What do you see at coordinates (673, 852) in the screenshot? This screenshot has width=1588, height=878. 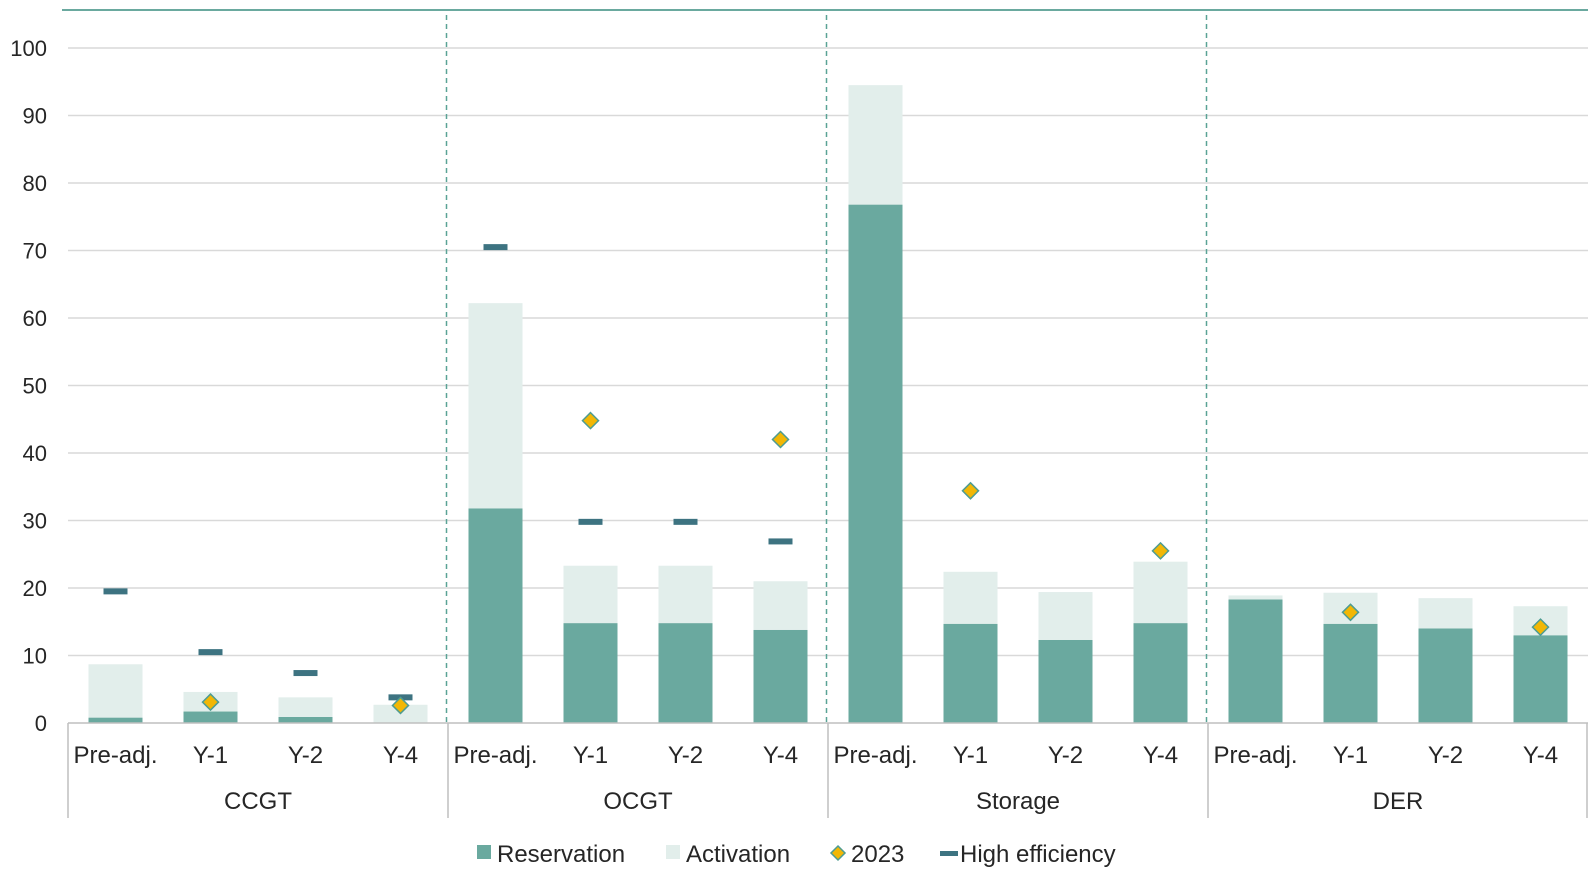 I see `legend-swatch-activation` at bounding box center [673, 852].